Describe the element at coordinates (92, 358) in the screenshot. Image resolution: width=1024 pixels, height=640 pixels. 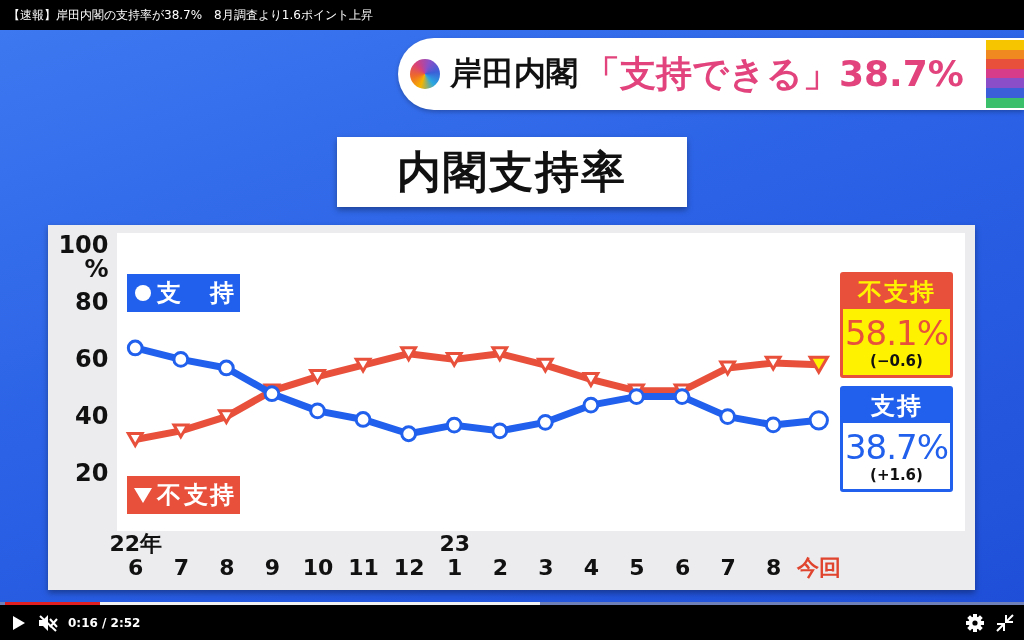
I see `y-tick-label: 60` at that location.